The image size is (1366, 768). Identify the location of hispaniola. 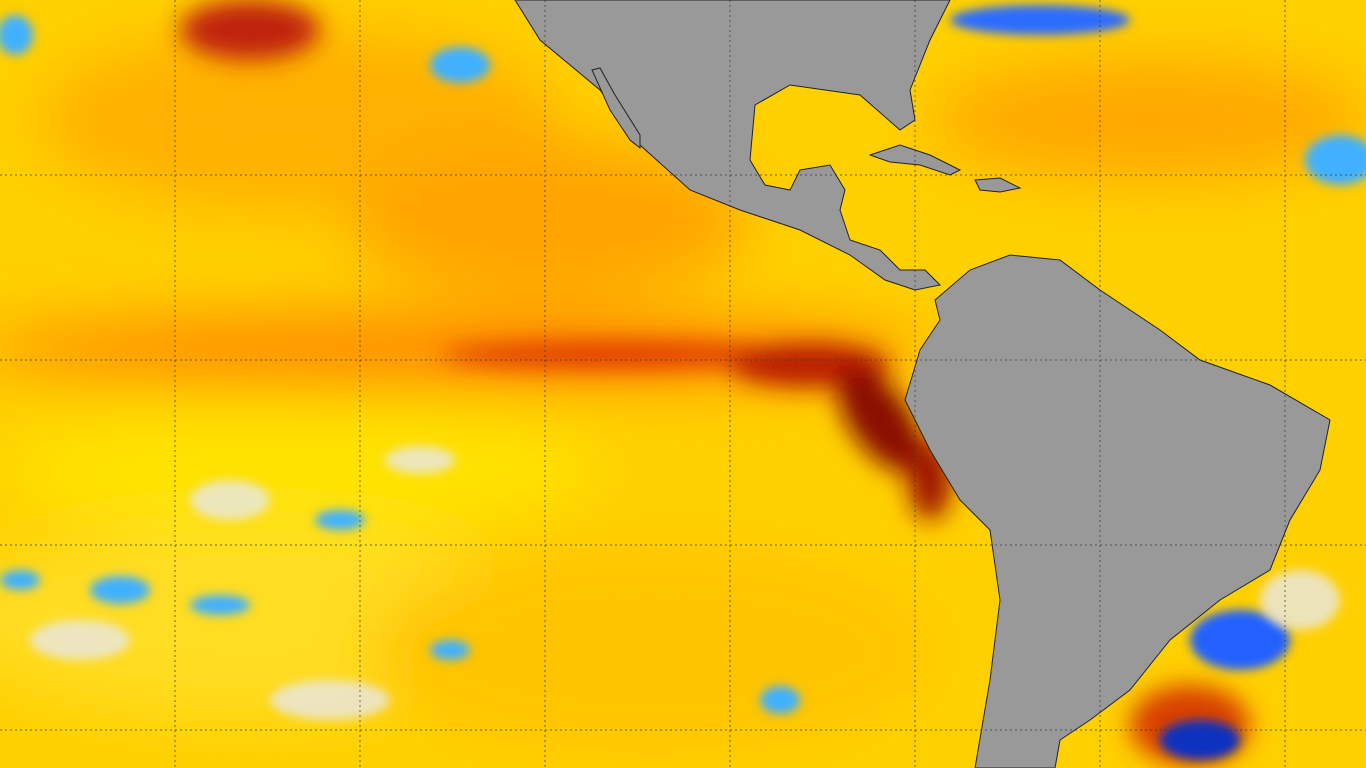
(998, 185).